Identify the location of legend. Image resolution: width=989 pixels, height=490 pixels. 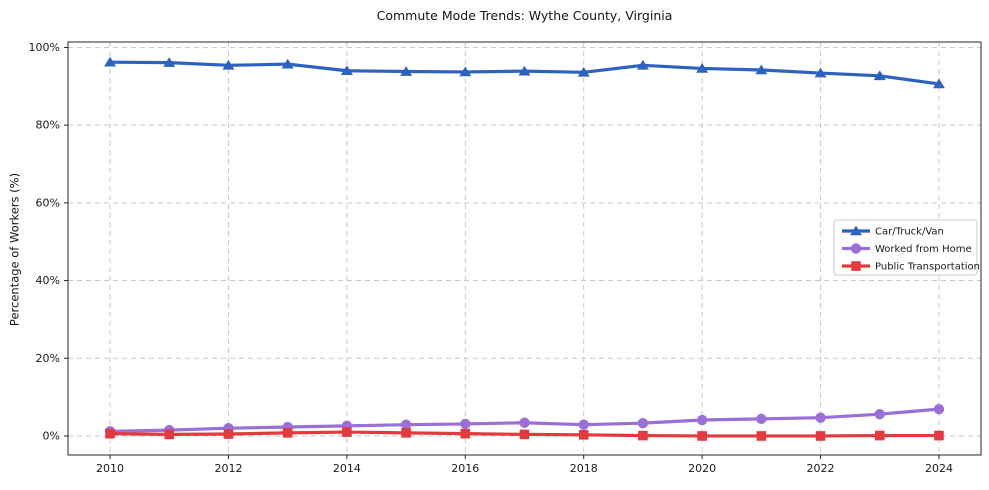
(905, 247).